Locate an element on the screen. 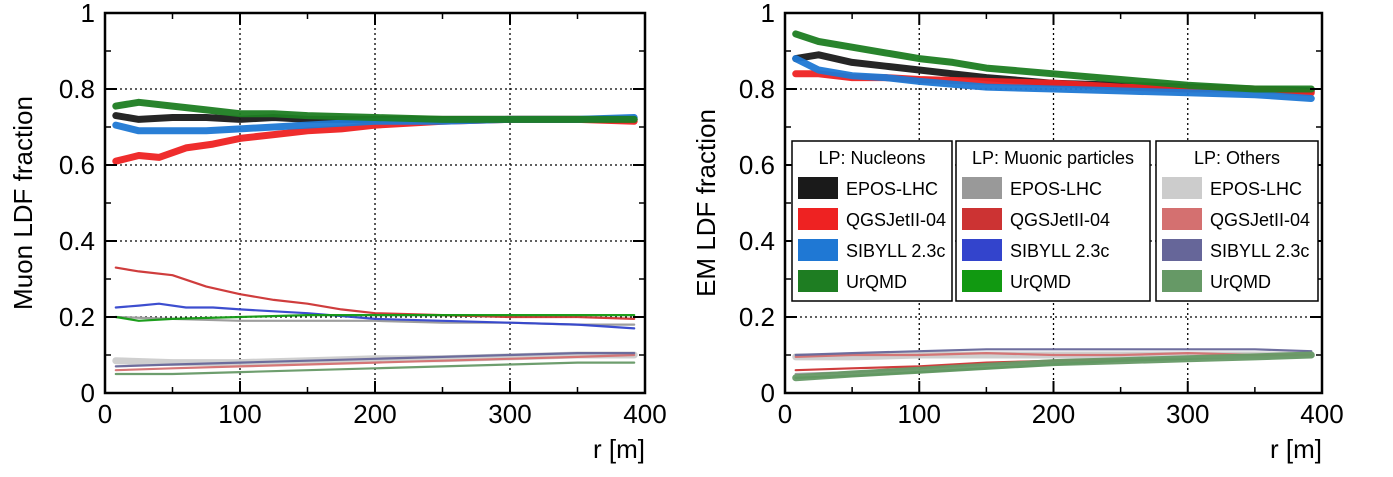 The image size is (1393, 477). legend-title: LP: Nucleons is located at coordinates (871, 158).